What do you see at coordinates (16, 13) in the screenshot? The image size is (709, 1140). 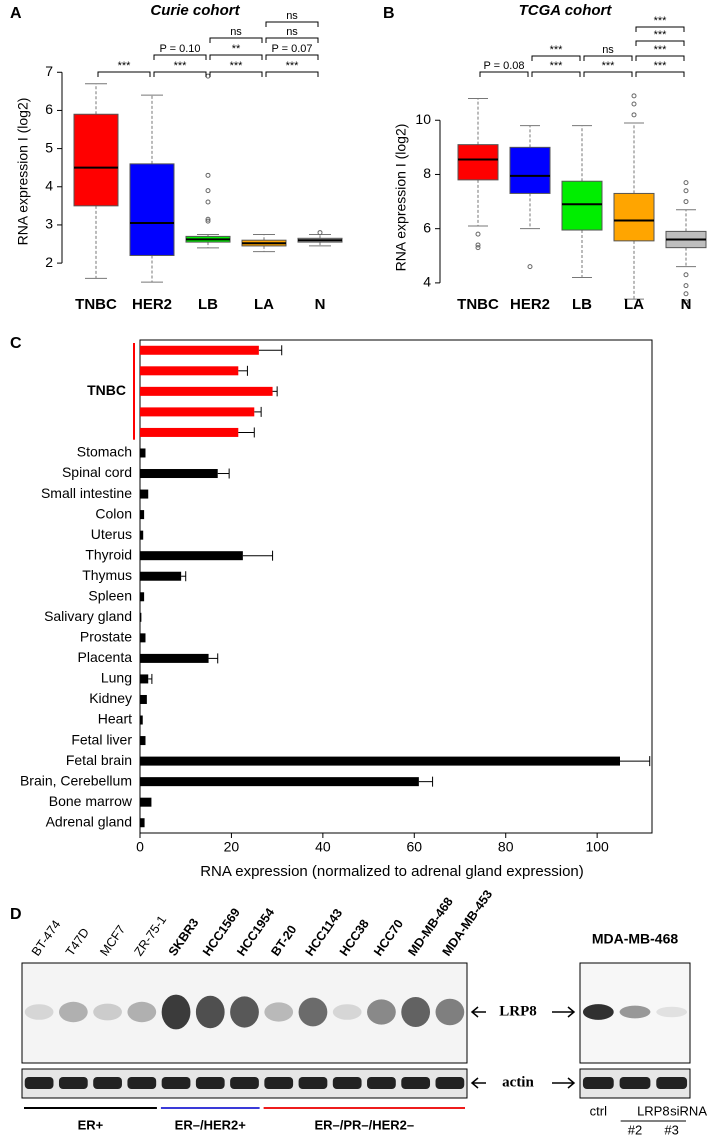 I see `panel-label: A` at bounding box center [16, 13].